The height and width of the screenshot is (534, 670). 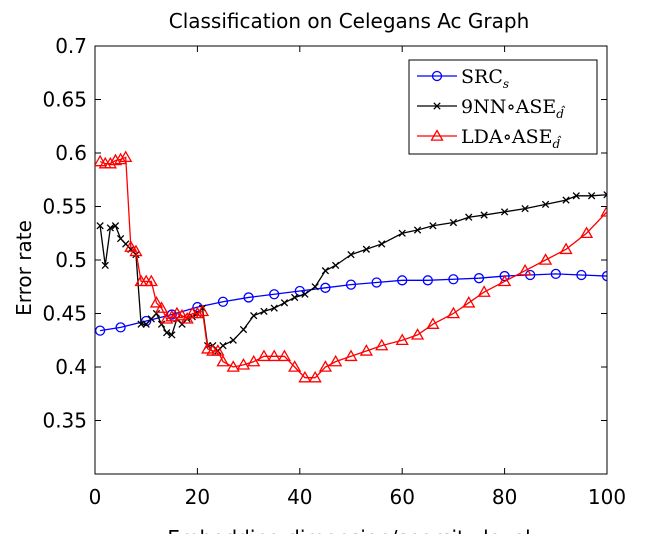 I want to click on legend-entry: LDA∘ASEd̂, so click(x=489, y=138).